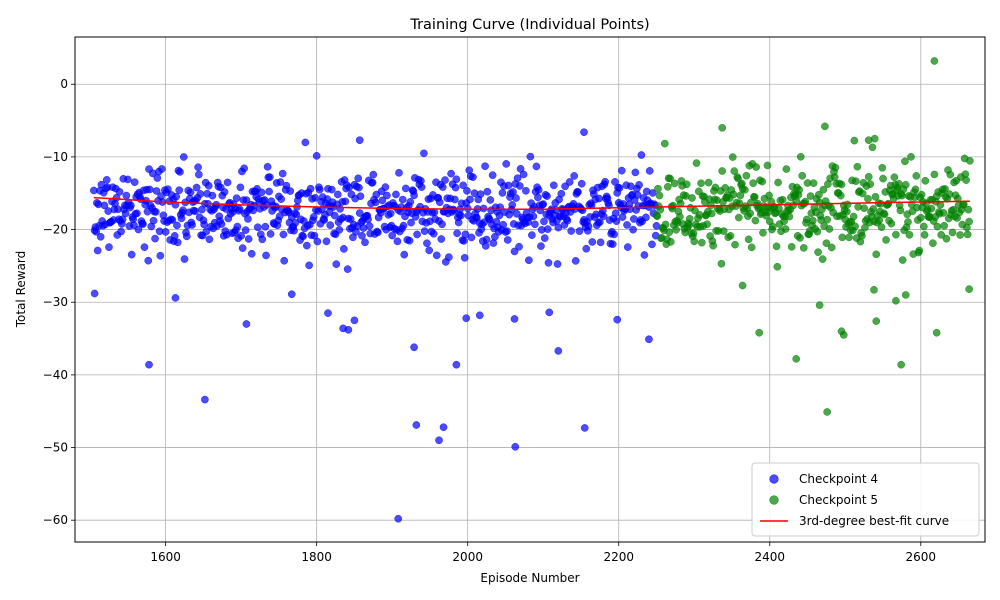  I want to click on best-fit-curve, so click(531, 203).